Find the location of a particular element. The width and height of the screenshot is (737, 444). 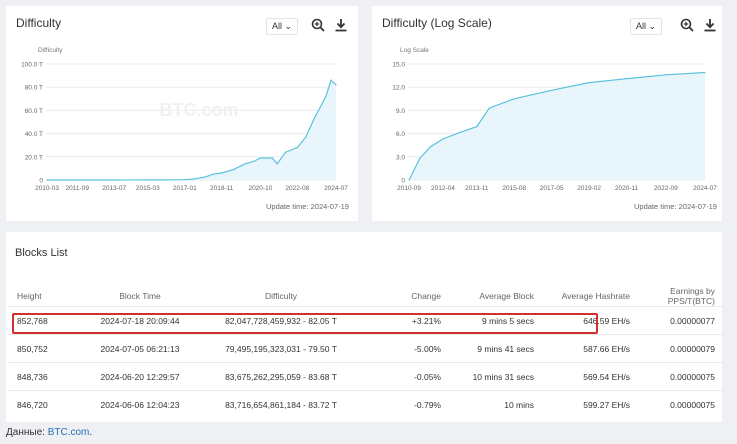

y-tick-label: 100.0 T is located at coordinates (32, 65).